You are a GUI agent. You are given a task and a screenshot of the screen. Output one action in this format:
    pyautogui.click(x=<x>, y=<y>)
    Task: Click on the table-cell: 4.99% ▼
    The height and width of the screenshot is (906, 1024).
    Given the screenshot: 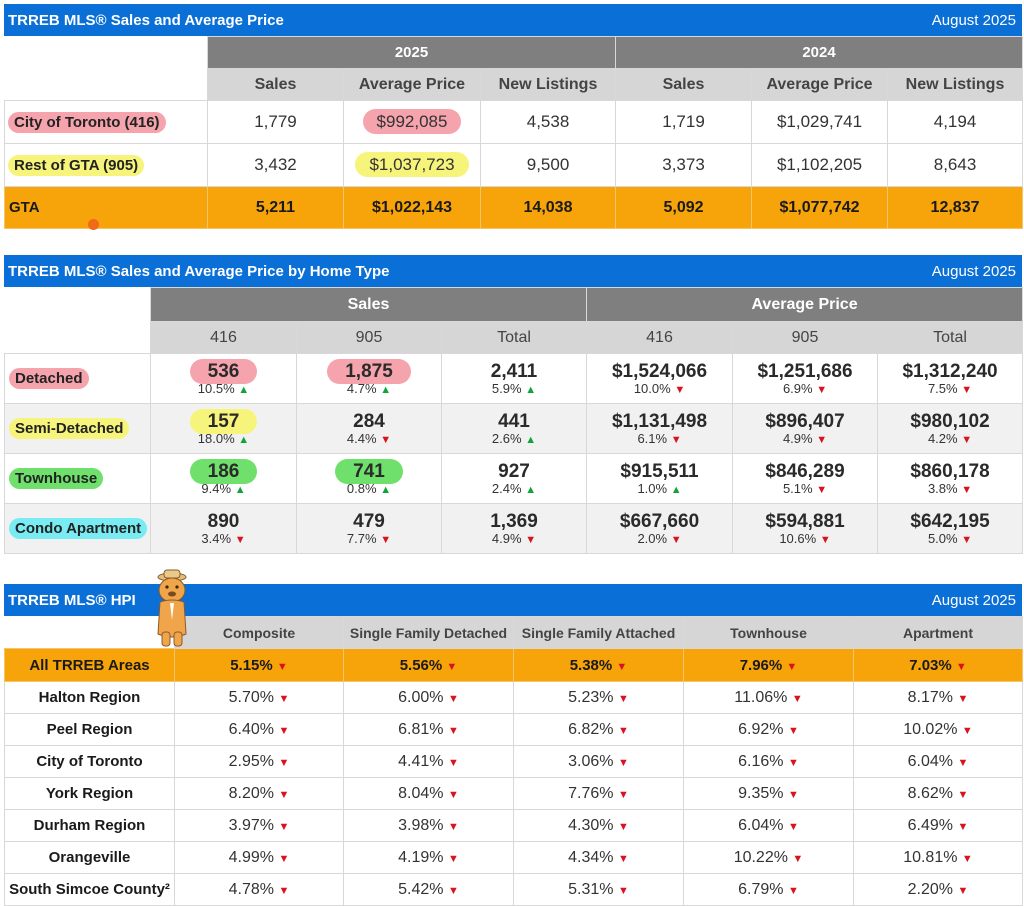 What is the action you would take?
    pyautogui.click(x=259, y=857)
    